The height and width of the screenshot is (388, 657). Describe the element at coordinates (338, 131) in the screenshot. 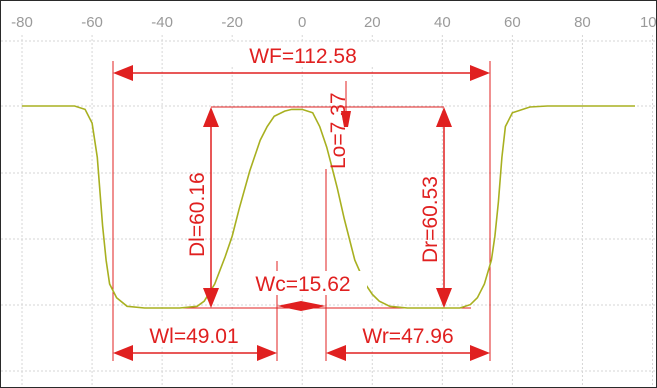

I see `lo-label: Lo=7.37` at that location.